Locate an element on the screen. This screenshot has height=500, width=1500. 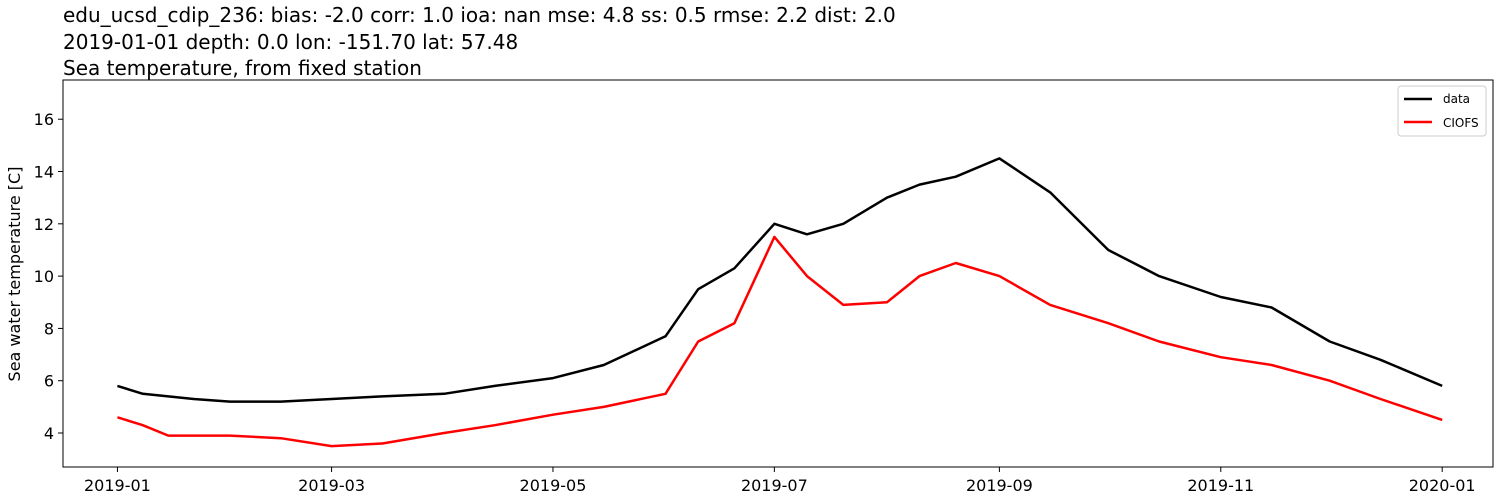
legend-label-ciofs: CIOFS is located at coordinates (1461, 123).